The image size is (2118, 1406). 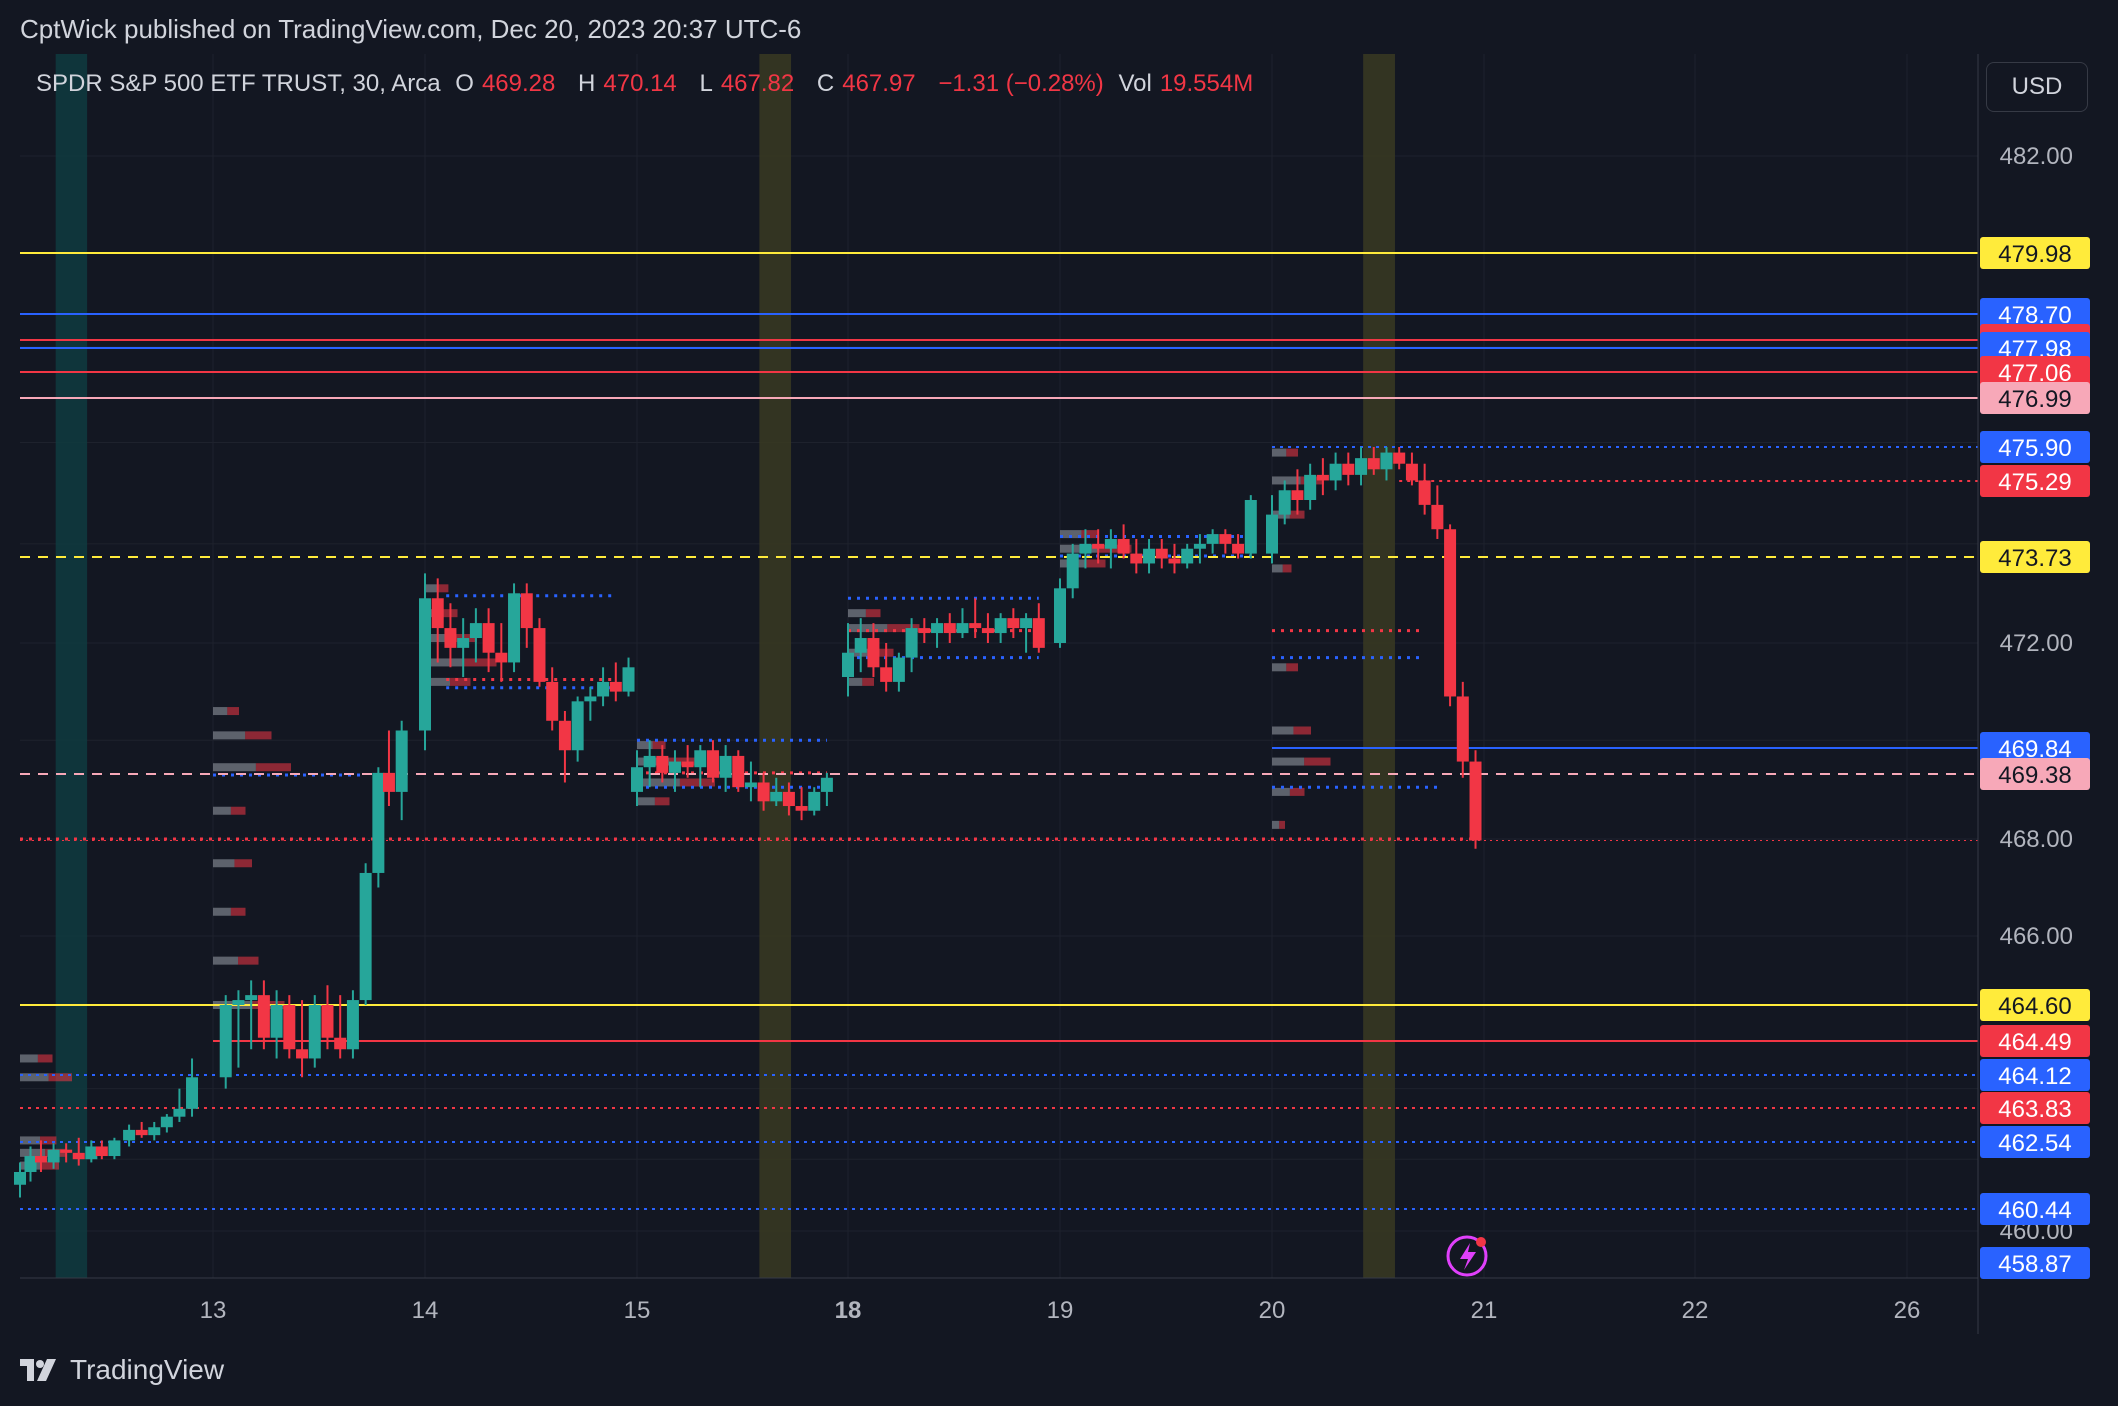 I want to click on price-tag-label-0: 479.98, so click(x=2034, y=254).